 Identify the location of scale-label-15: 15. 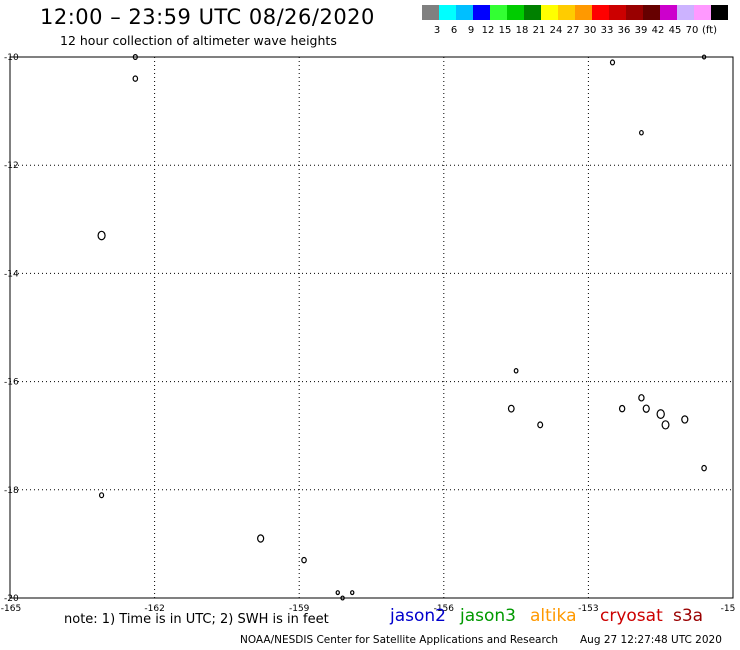
(505, 30).